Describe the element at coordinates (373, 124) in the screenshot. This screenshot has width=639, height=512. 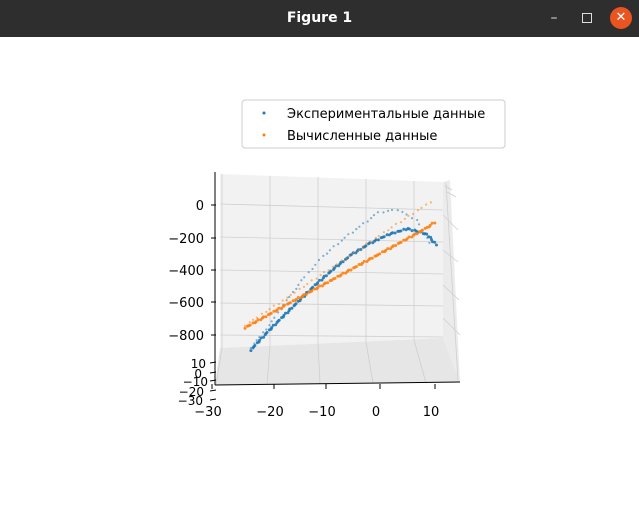
I see `legend-box` at that location.